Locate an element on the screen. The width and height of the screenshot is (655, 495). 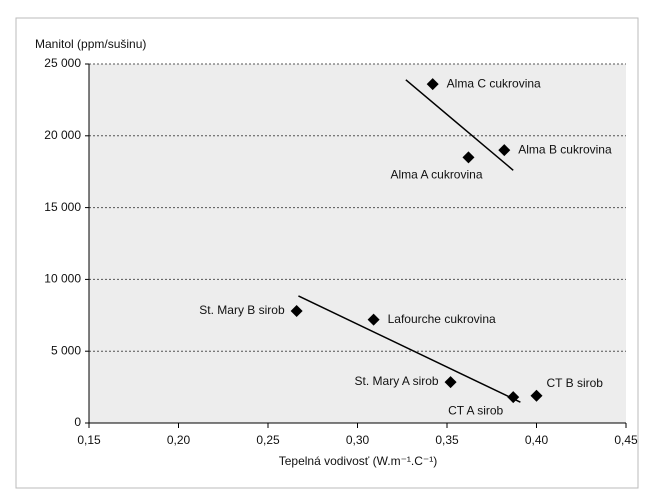
x-tick-label: 0,35 is located at coordinates (447, 440).